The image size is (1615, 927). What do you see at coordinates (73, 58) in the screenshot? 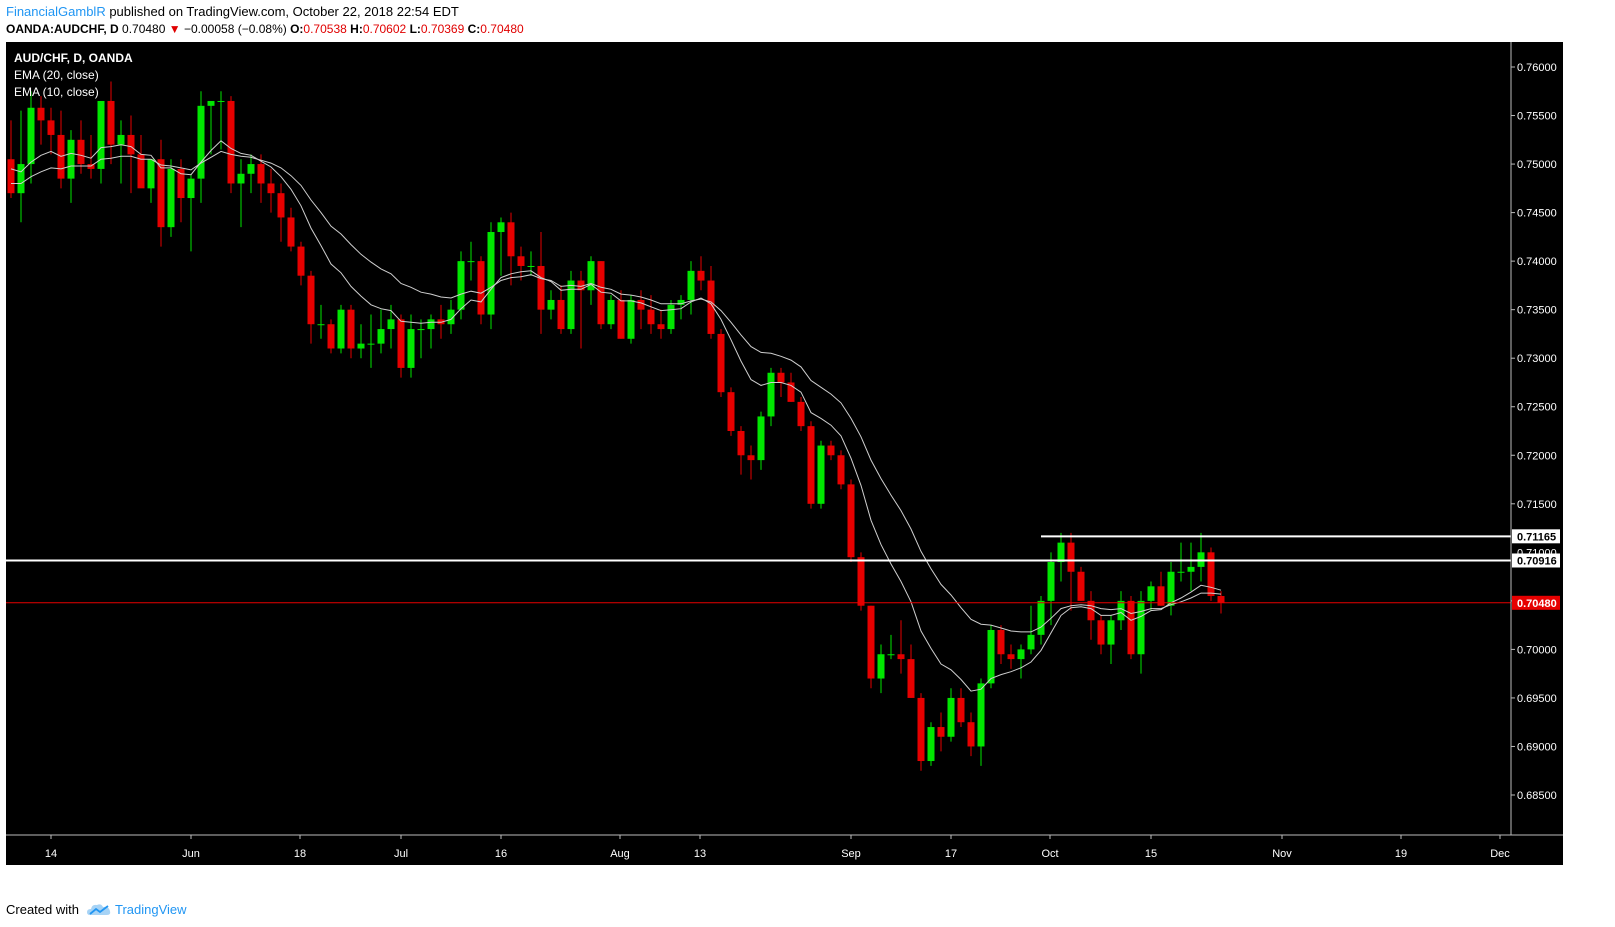
I see `legend-symbol: AUD/CHF, D, OANDA` at bounding box center [73, 58].